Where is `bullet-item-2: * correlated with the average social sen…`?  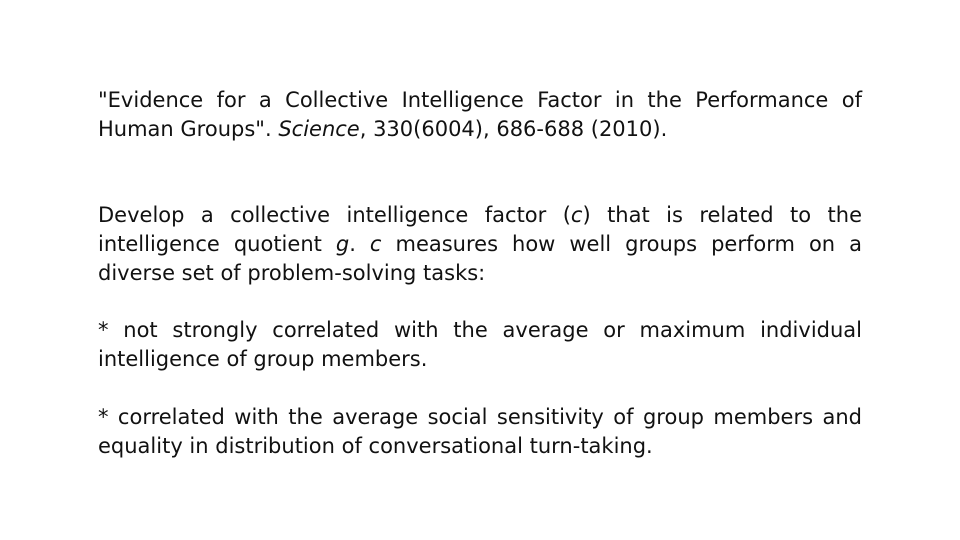
bullet-item-2: * correlated with the average social sen… is located at coordinates (480, 431).